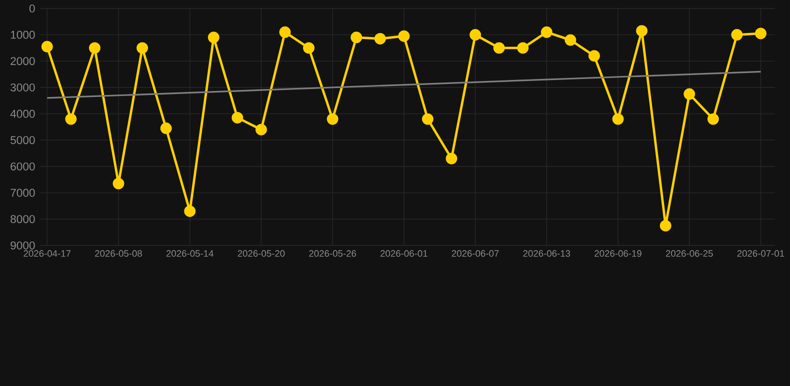  Describe the element at coordinates (261, 253) in the screenshot. I see `x-tick-label: 2026-05-20` at that location.